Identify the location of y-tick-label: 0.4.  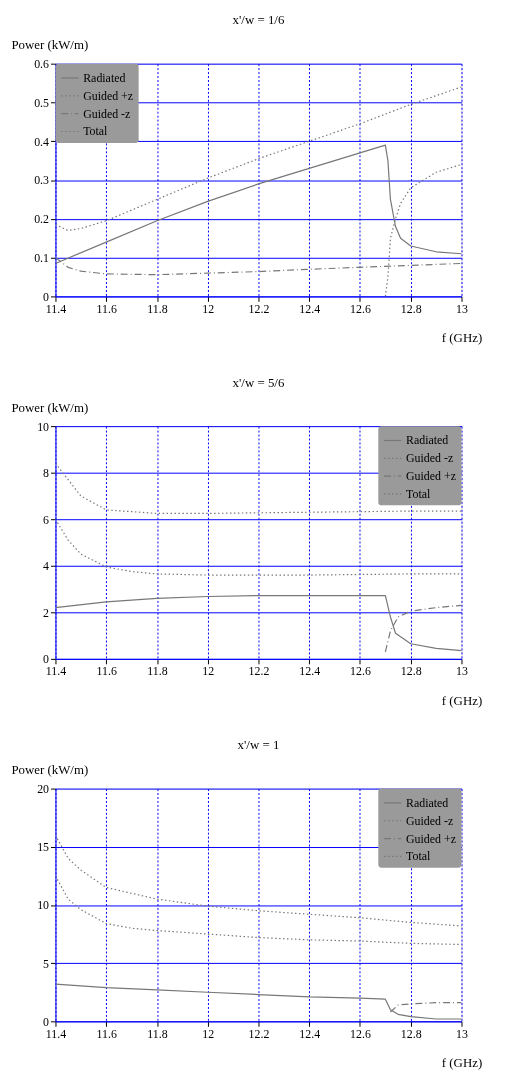
(42, 141).